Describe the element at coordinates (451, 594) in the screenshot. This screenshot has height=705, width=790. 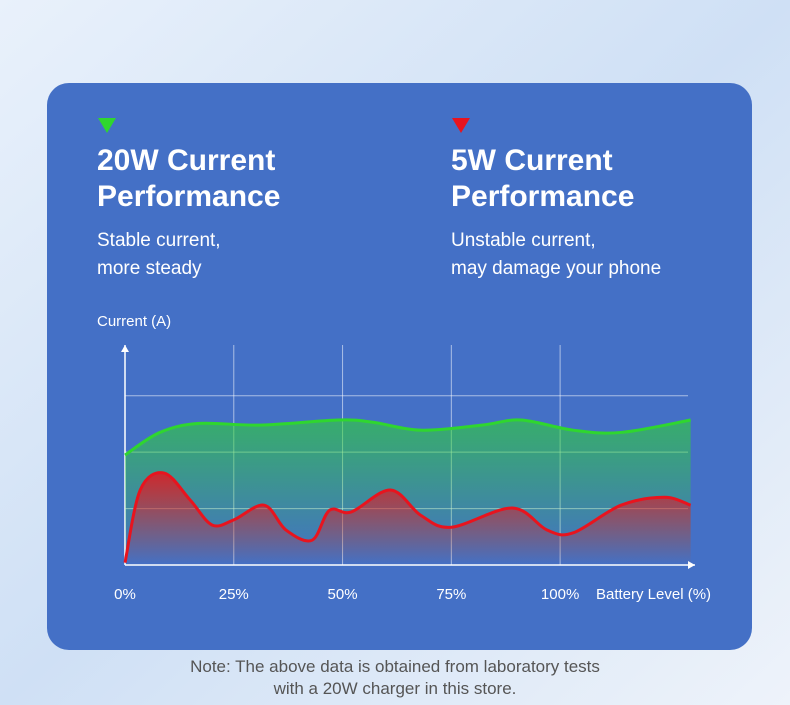
I see `x-tick-label: 75%` at that location.